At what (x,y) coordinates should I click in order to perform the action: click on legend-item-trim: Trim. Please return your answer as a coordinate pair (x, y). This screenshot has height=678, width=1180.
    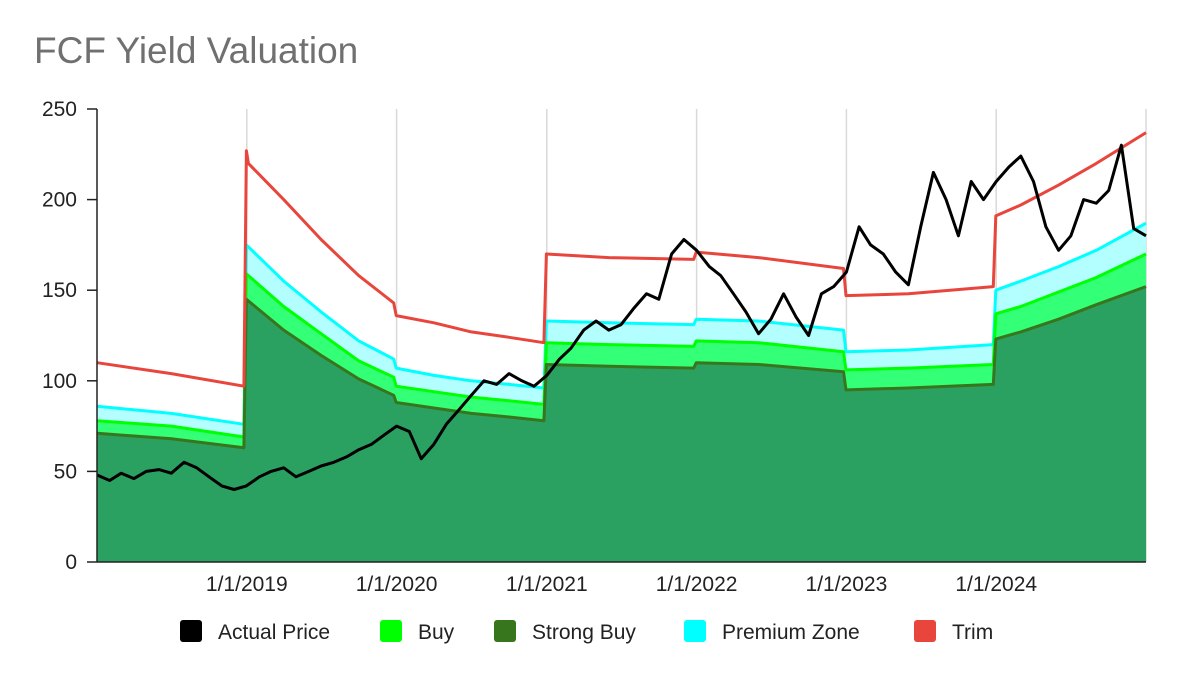
    Looking at the image, I should click on (953, 632).